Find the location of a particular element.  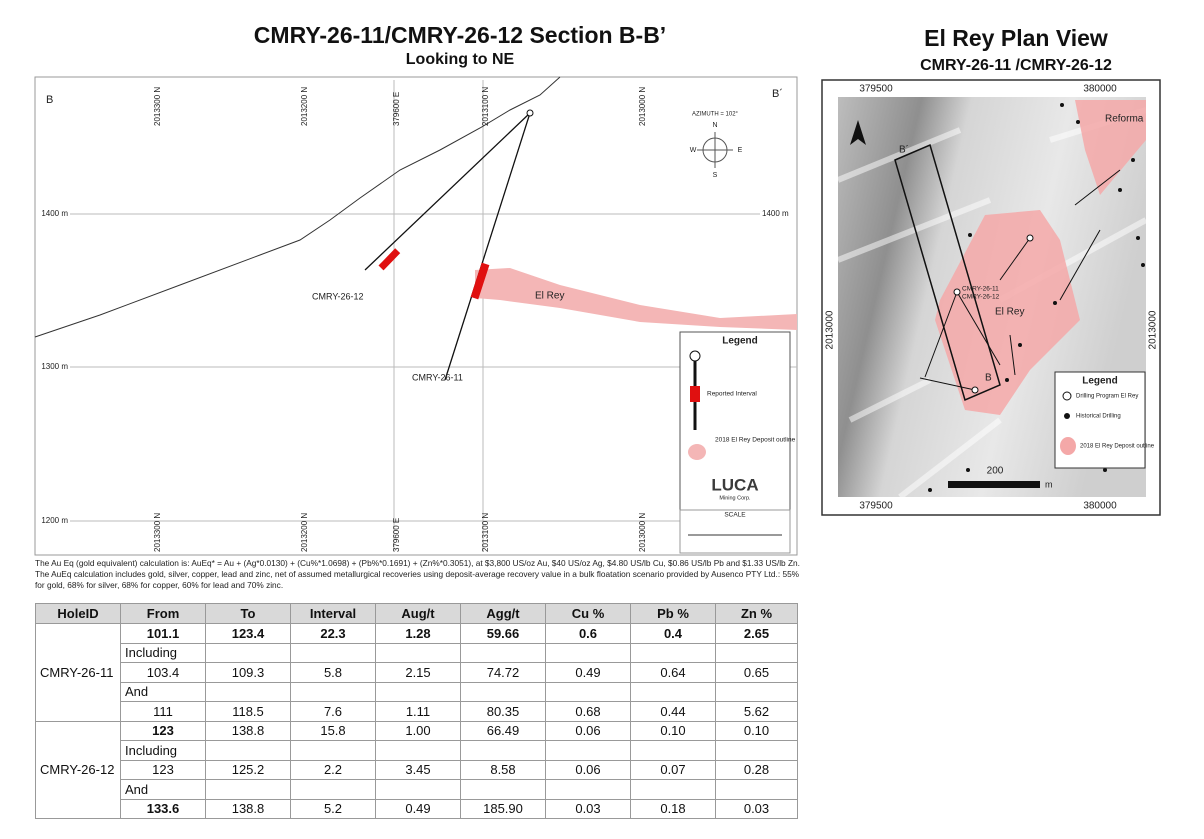

corner-label: B´ is located at coordinates (777, 94).